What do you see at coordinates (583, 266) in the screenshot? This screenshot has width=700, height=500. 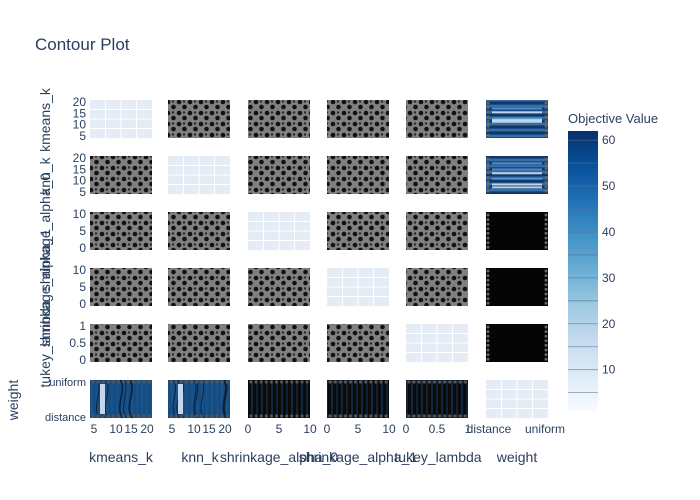 I see `colorbar-contour-lines` at bounding box center [583, 266].